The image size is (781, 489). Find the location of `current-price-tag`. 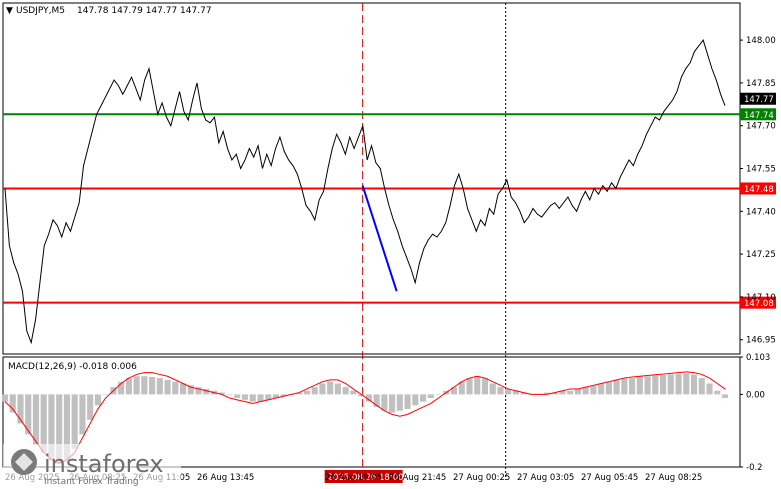

current-price-tag is located at coordinates (758, 98).